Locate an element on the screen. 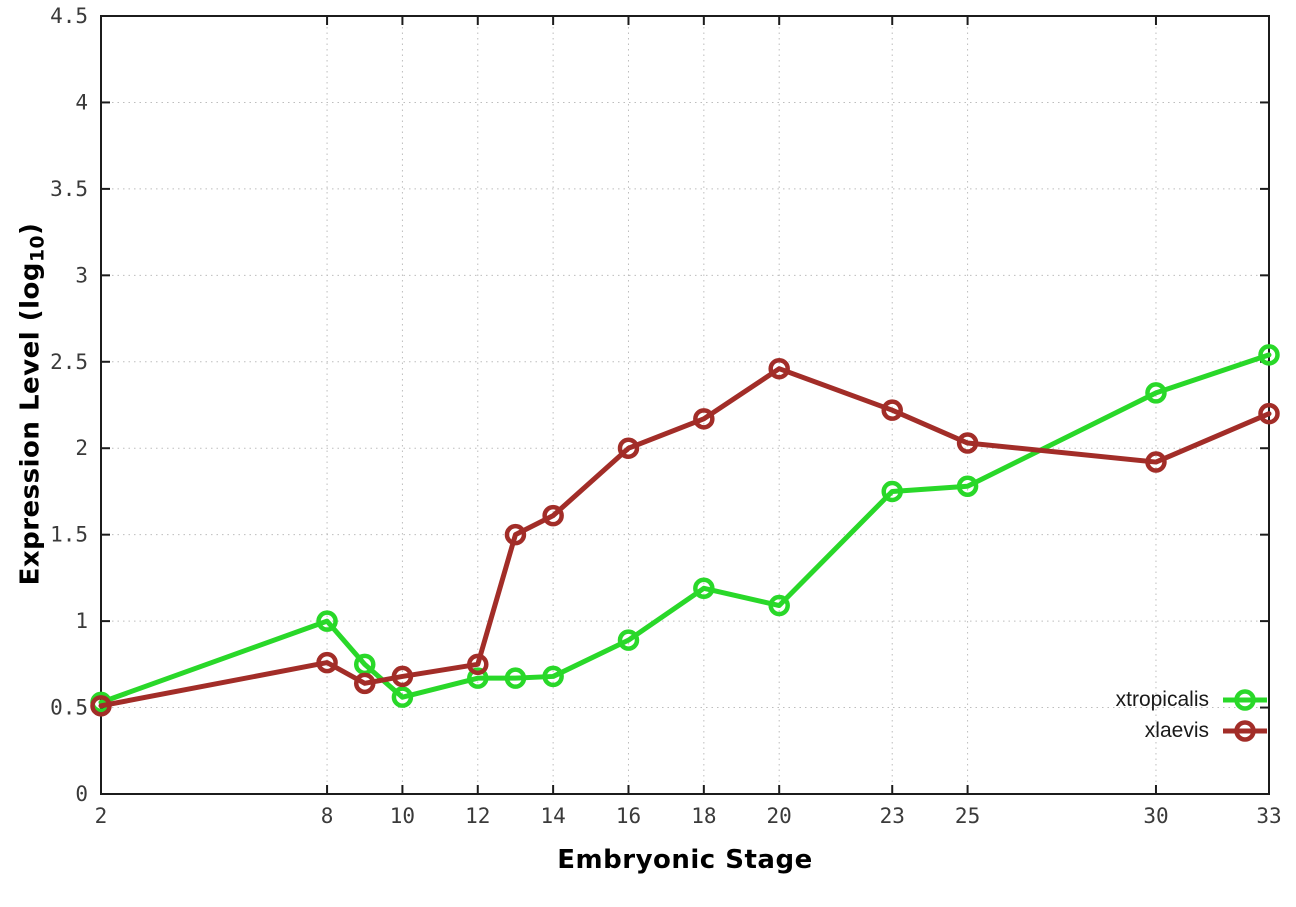 The image size is (1296, 907). x-tick-label: 14 is located at coordinates (552, 816).